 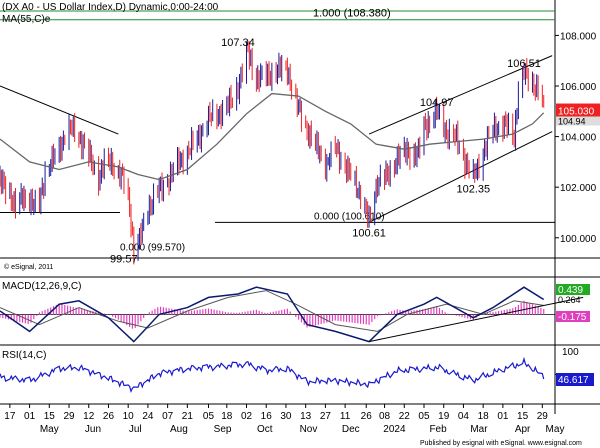 What do you see at coordinates (349, 216) in the screenshot?
I see `level-label: 0.000 (100.610)` at bounding box center [349, 216].